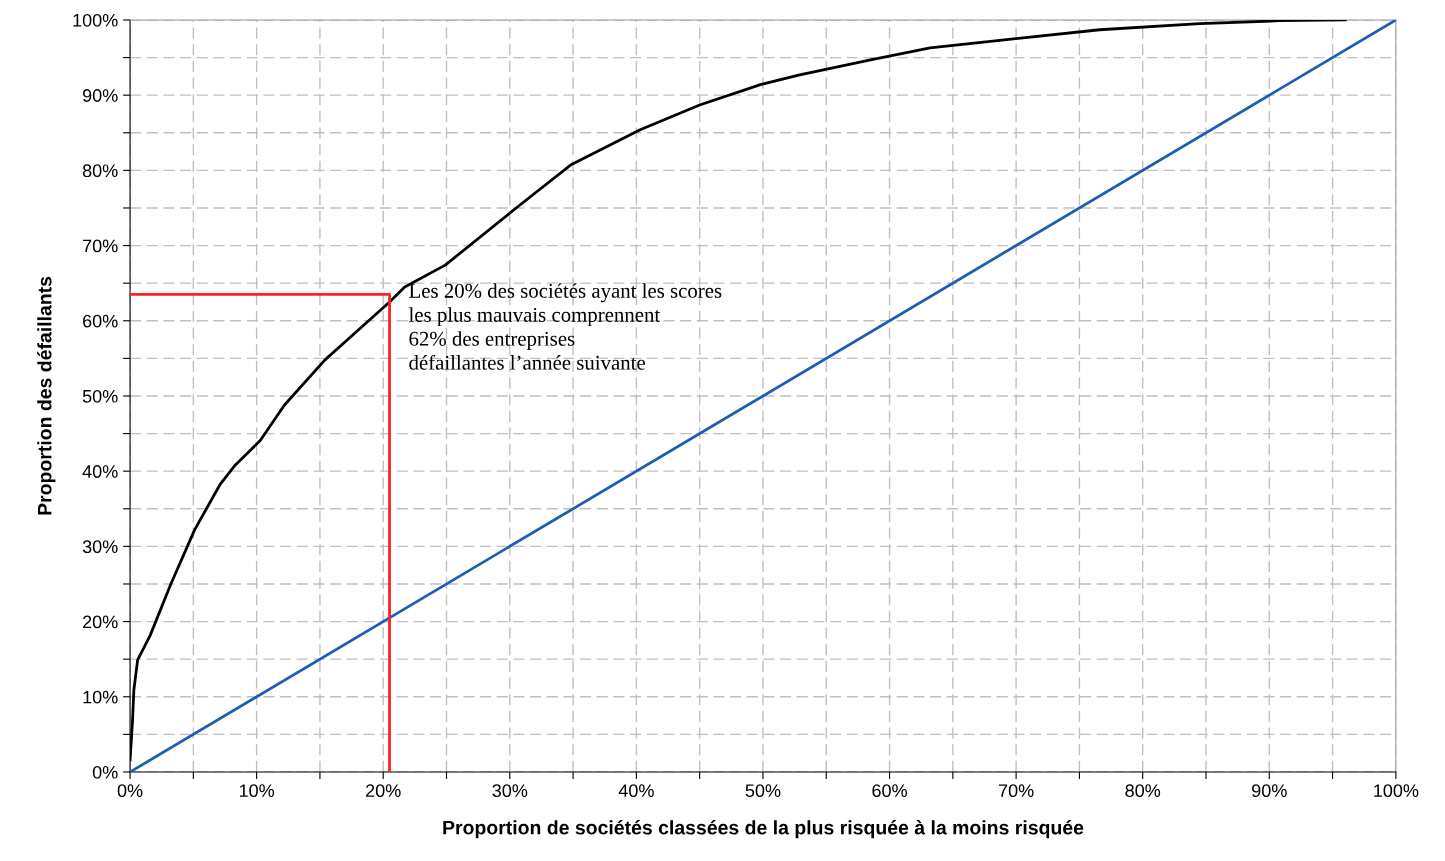 Image resolution: width=1445 pixels, height=861 pixels. I want to click on annotation: Les 20% des sociétés ayant les scores les plus mauvais comprennent 62% des entreprises défaillantes l’année suivante, so click(565, 326).